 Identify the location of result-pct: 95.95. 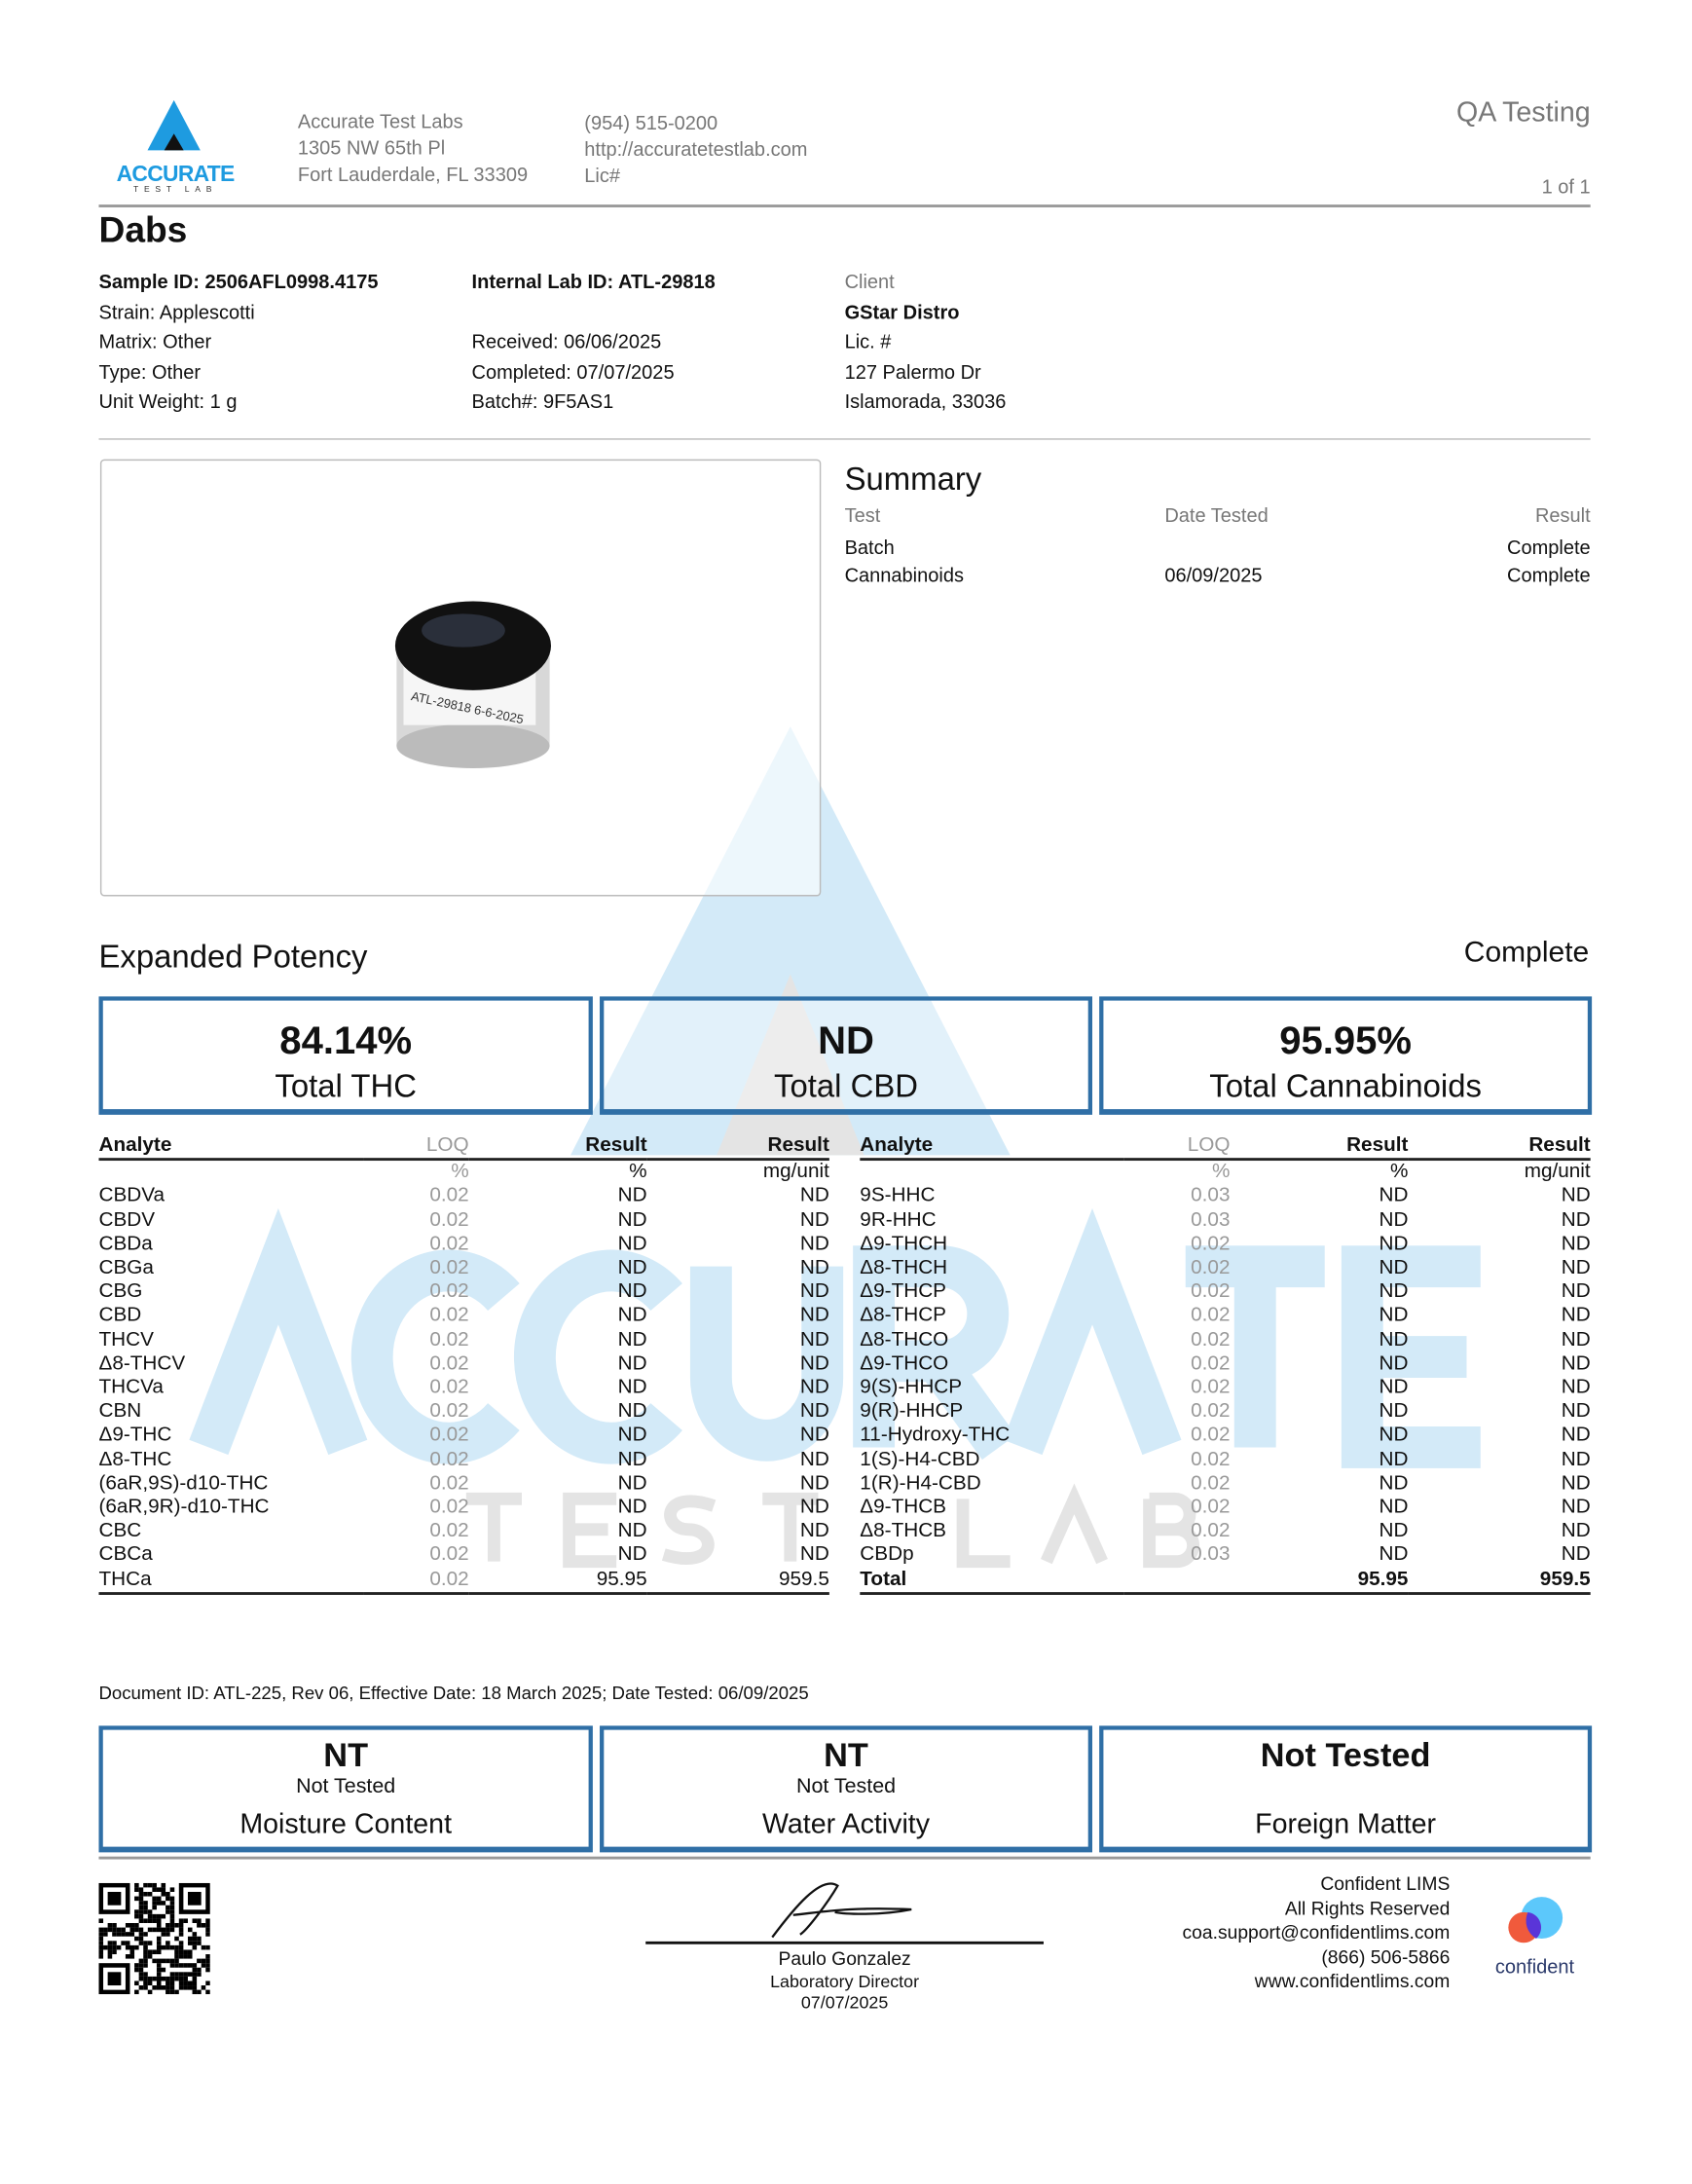
(1319, 1581).